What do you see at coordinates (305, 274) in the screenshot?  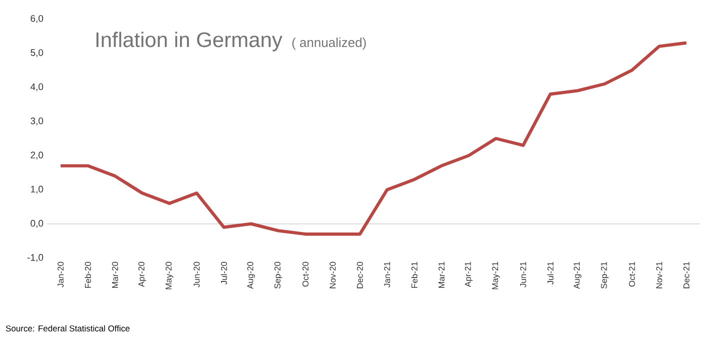 I see `x-tick-label: Oct-20` at bounding box center [305, 274].